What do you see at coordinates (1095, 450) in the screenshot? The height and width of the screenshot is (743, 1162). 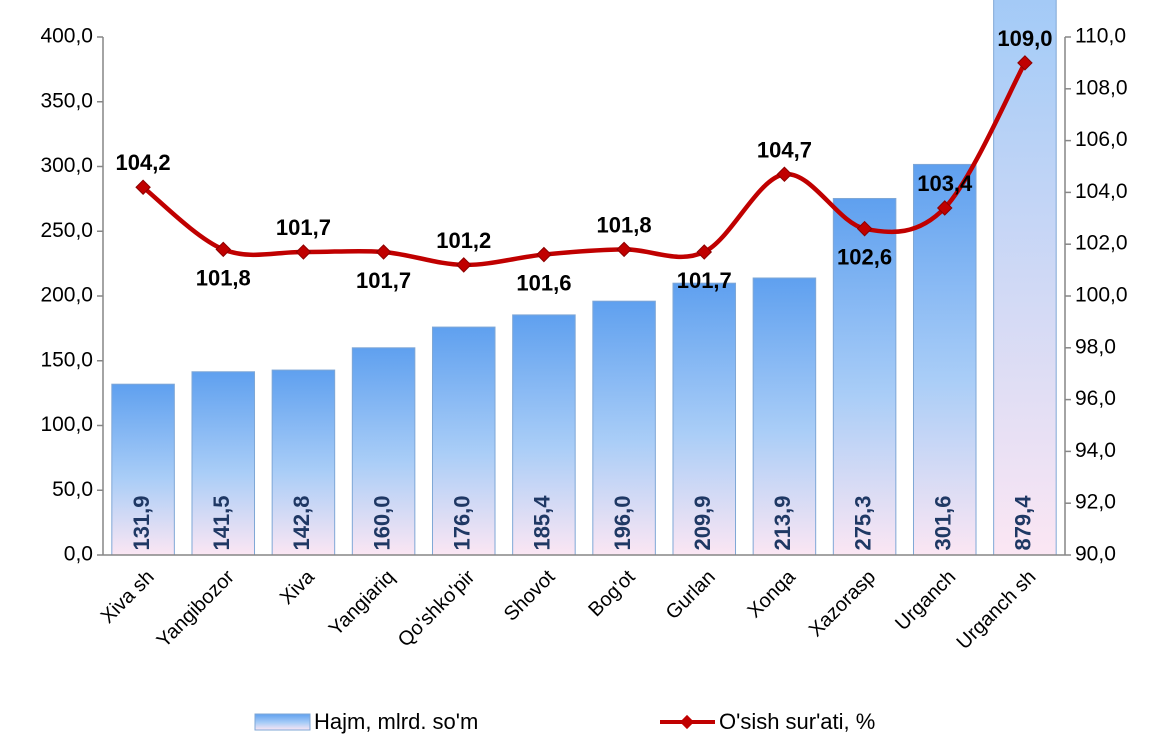 I see `y2-tick-label: 94,0` at bounding box center [1095, 450].